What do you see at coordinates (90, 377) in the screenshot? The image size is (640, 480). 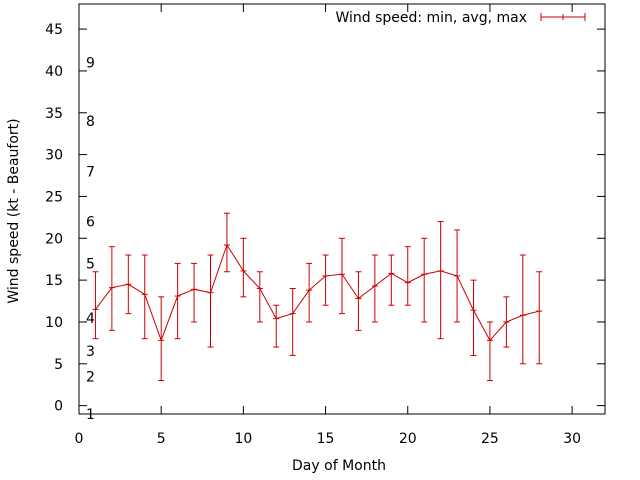 I see `beaufort-label: 2` at bounding box center [90, 377].